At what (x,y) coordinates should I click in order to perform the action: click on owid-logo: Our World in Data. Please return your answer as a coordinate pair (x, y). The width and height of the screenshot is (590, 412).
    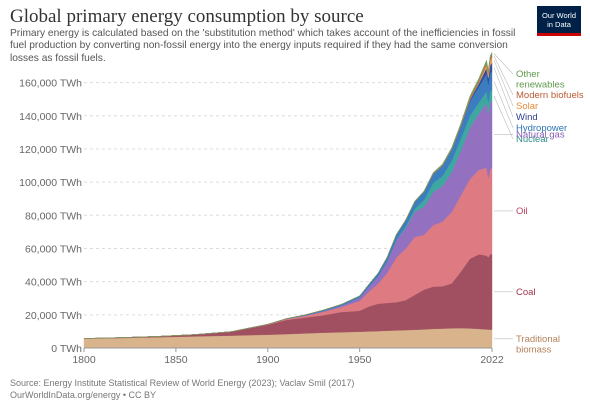
    Looking at the image, I should click on (559, 21).